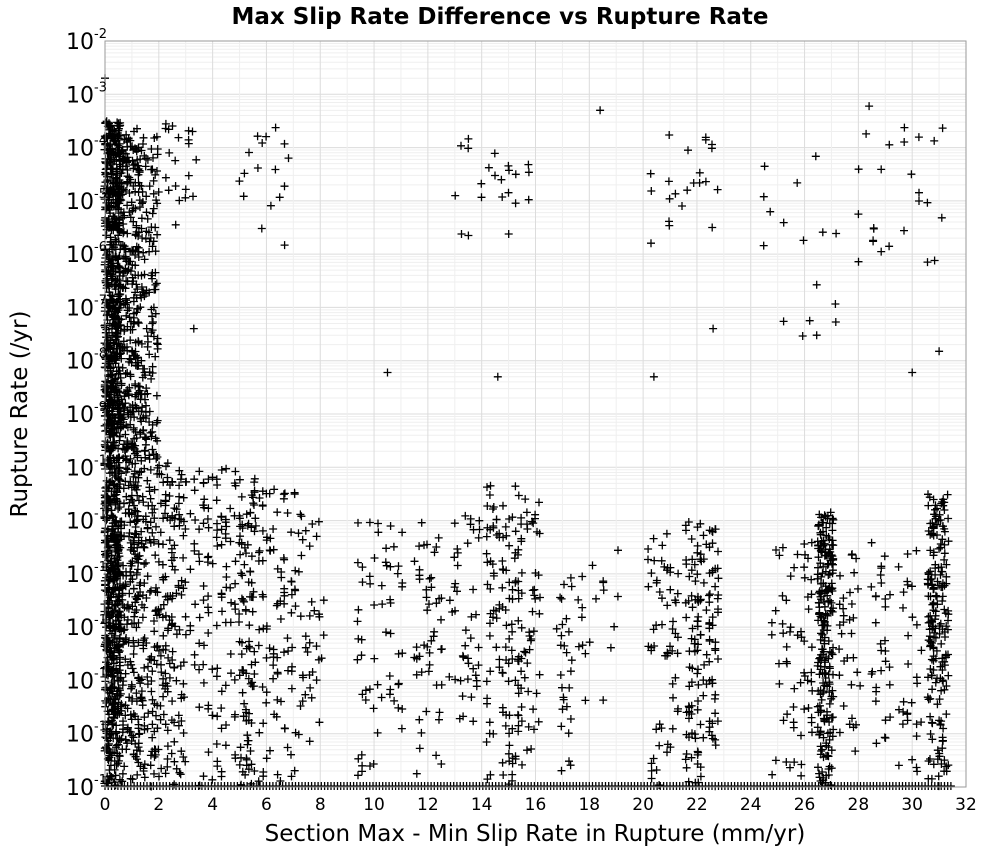  I want to click on y-tick-label: 10⁻¹³, so click(90, 627).